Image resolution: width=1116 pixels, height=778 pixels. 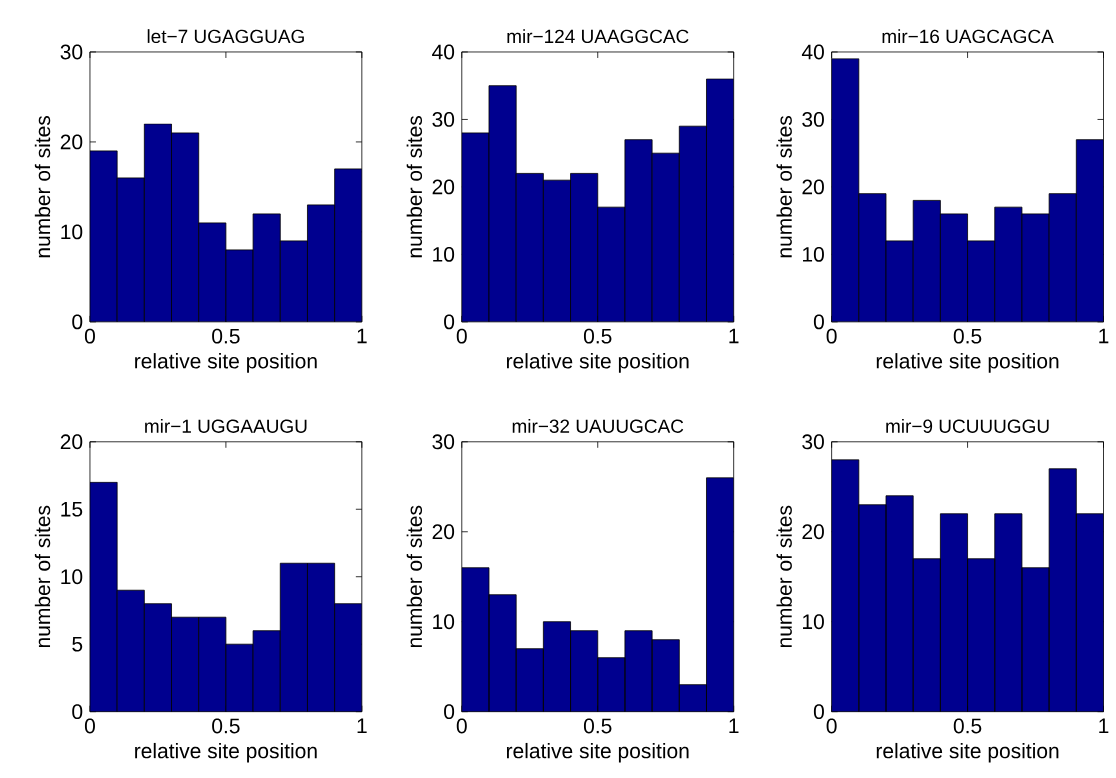 I want to click on y-tick-label: 5, so click(x=77, y=644).